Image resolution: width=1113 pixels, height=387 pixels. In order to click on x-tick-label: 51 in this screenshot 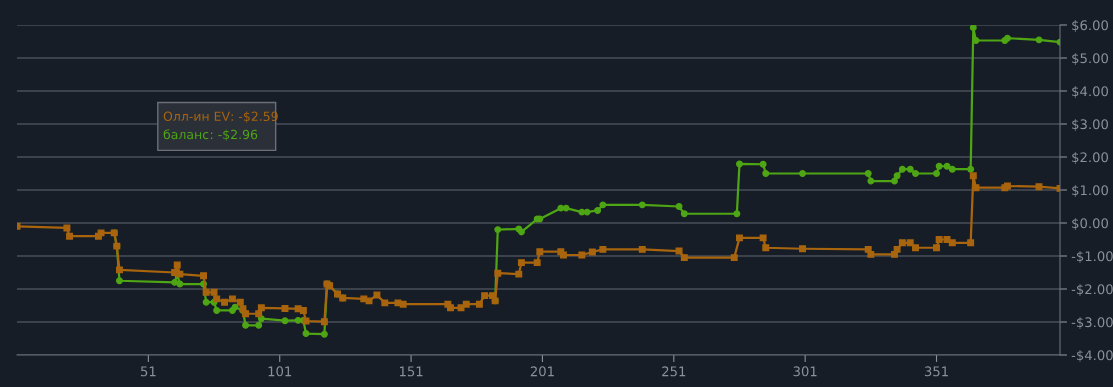, I will do `click(148, 371)`.